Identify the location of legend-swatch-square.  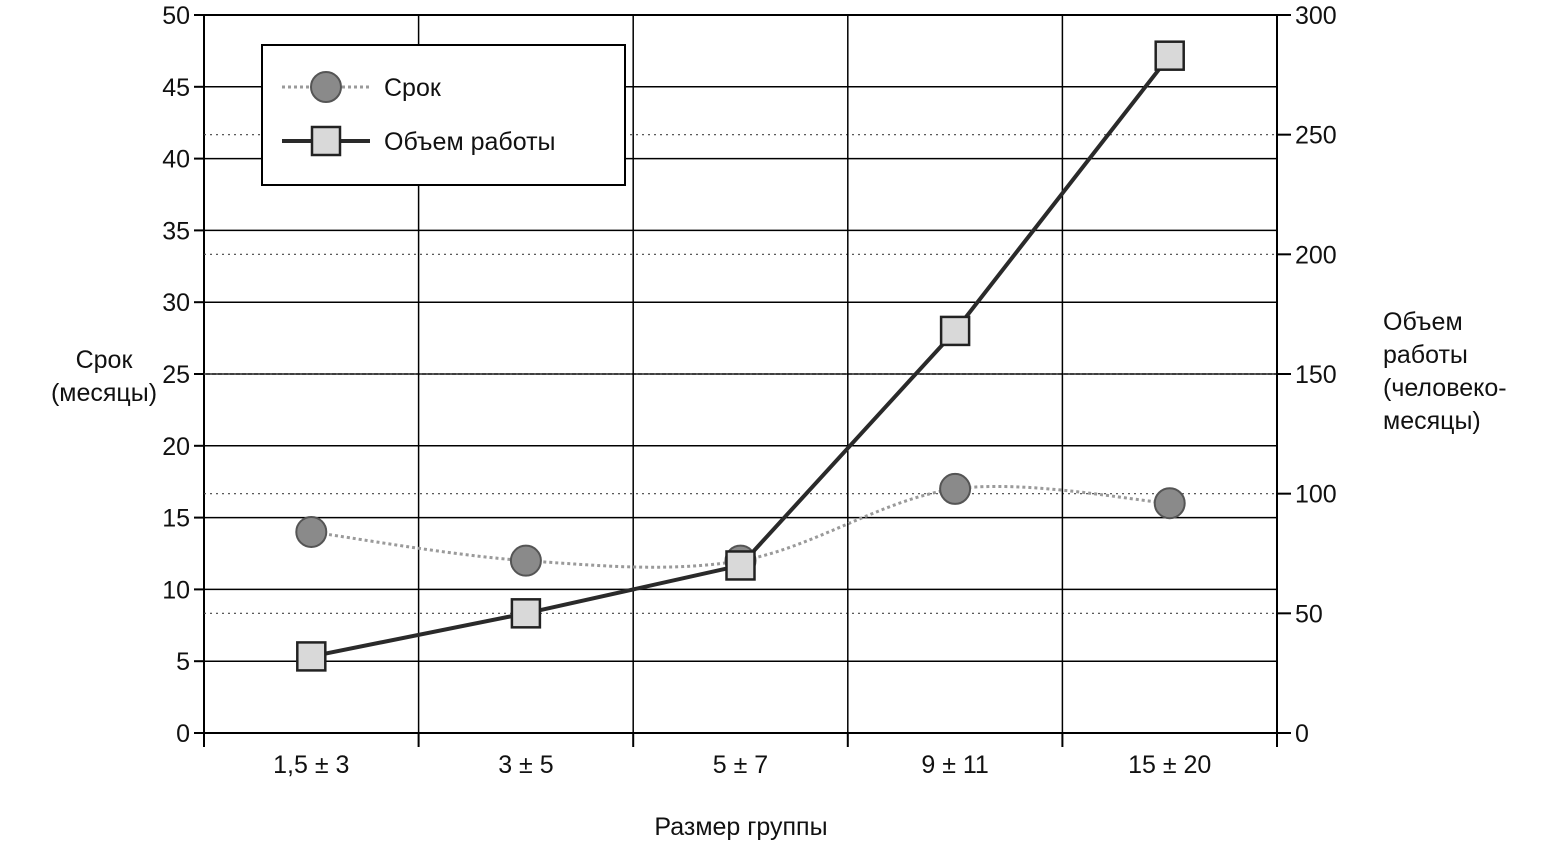
(326, 141).